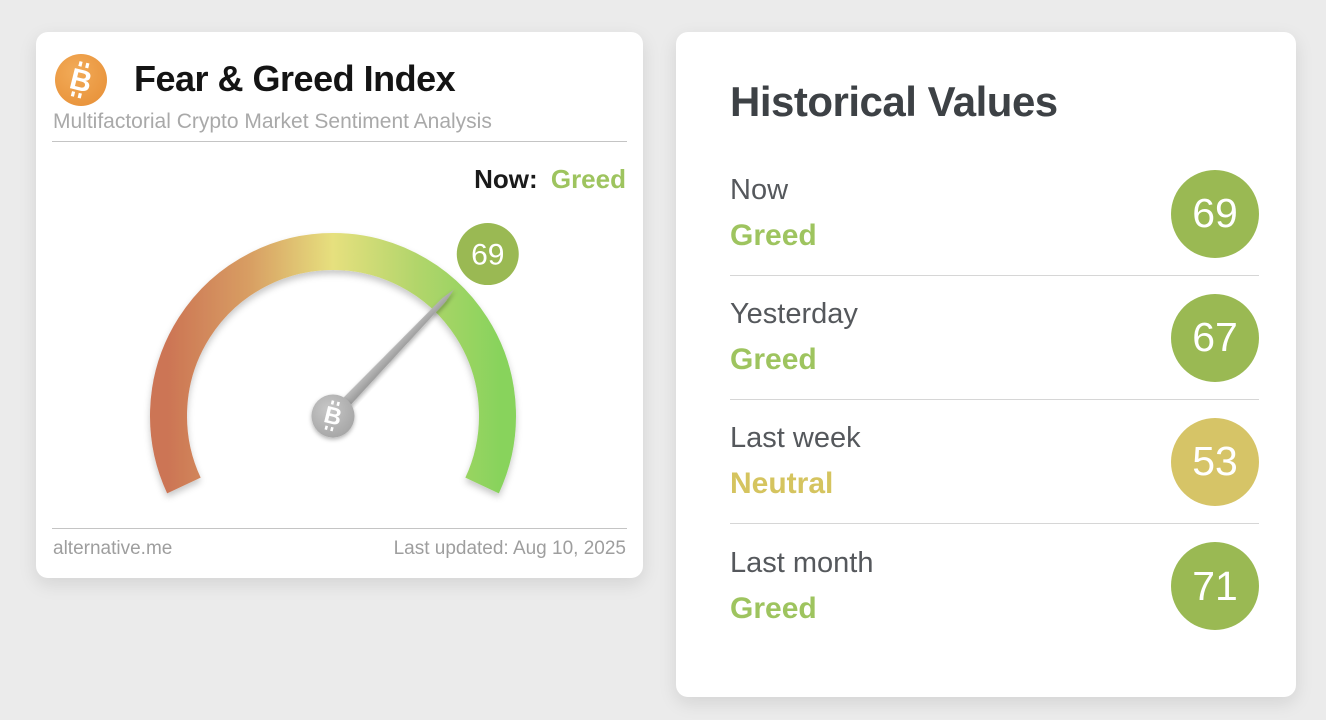 The width and height of the screenshot is (1326, 720). I want to click on bitcoin-icon: B, so click(81, 80).